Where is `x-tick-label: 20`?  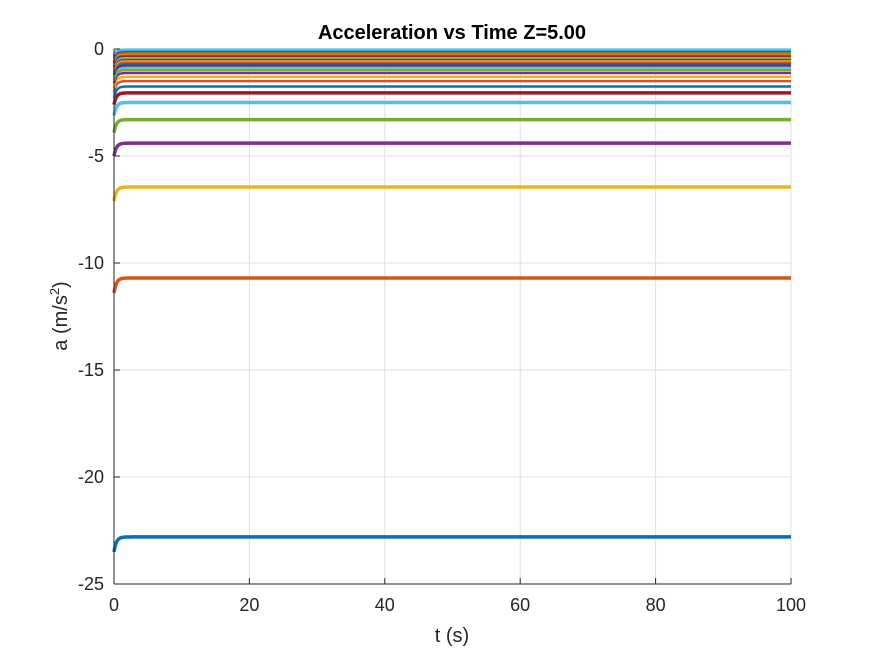 x-tick-label: 20 is located at coordinates (249, 605).